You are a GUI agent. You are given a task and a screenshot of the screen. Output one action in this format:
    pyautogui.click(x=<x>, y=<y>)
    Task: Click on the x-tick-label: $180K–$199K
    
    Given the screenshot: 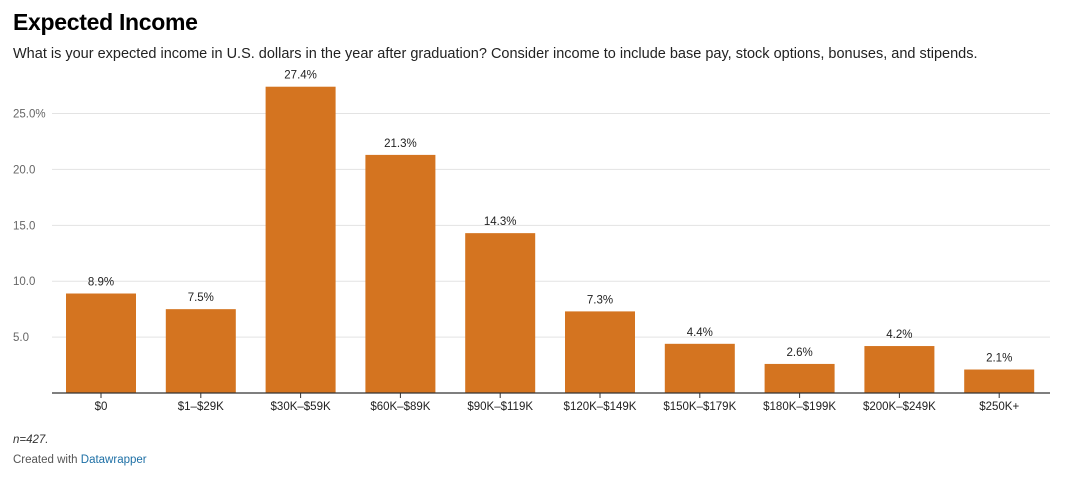 What is the action you would take?
    pyautogui.click(x=799, y=407)
    